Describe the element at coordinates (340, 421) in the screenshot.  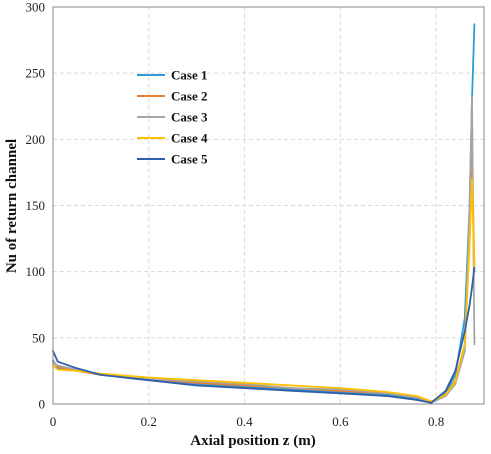
I see `x-tick-label: 0.6` at that location.